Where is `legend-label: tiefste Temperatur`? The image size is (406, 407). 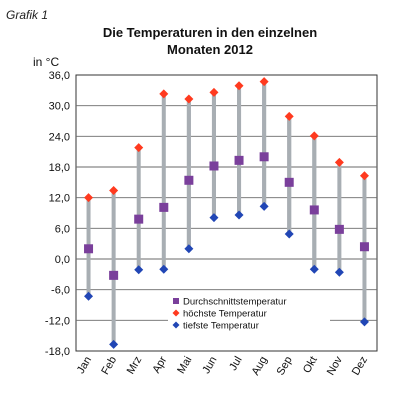 legend-label: tiefste Temperatur is located at coordinates (221, 326).